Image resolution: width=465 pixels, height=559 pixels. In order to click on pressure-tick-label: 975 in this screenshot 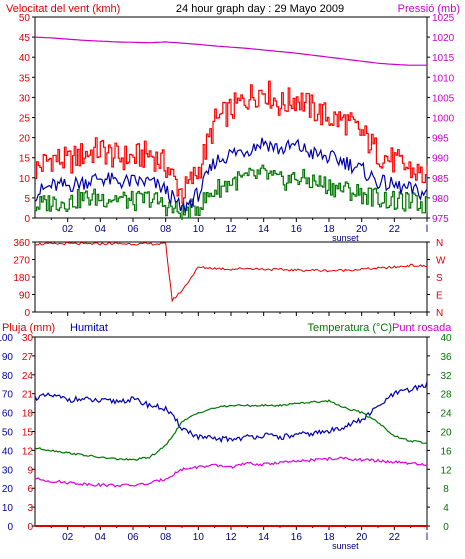, I will do `click(440, 219)`.